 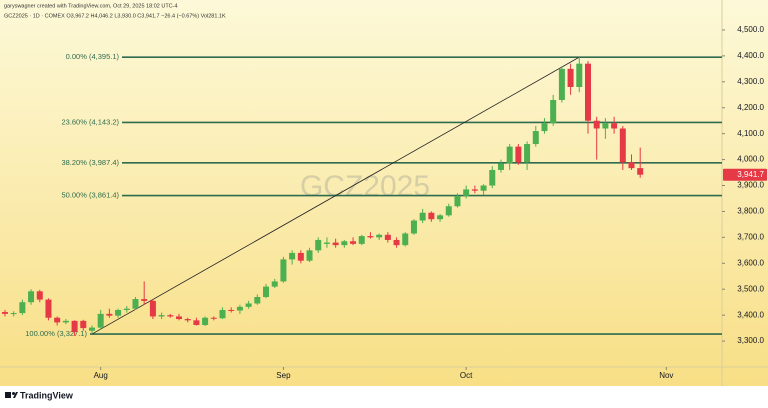 What do you see at coordinates (93, 56) in the screenshot?
I see `fib-level-label: 0.00% (4,395.1)` at bounding box center [93, 56].